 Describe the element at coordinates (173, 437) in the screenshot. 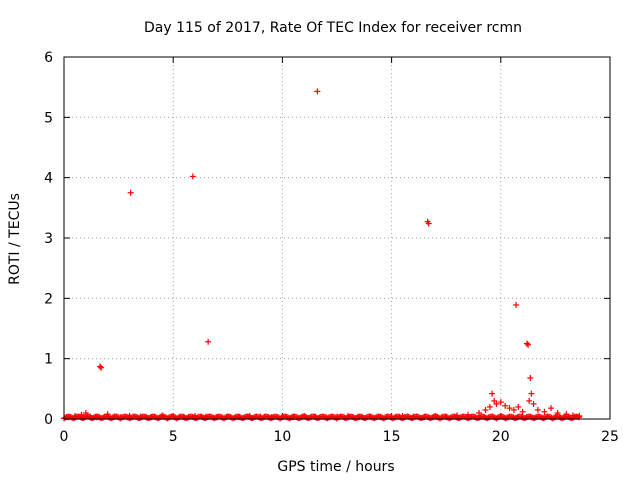

I see `x-tick-label: 5` at that location.